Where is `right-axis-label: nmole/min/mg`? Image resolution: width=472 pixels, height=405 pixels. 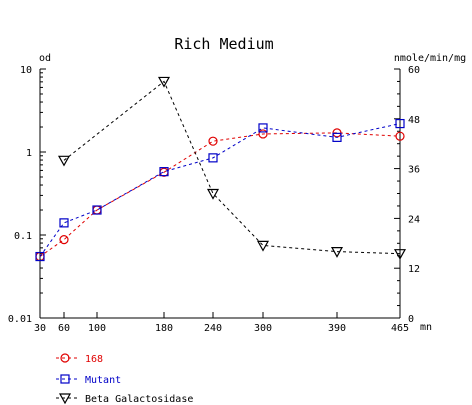
right-axis-label: nmole/min/mg is located at coordinates (430, 58).